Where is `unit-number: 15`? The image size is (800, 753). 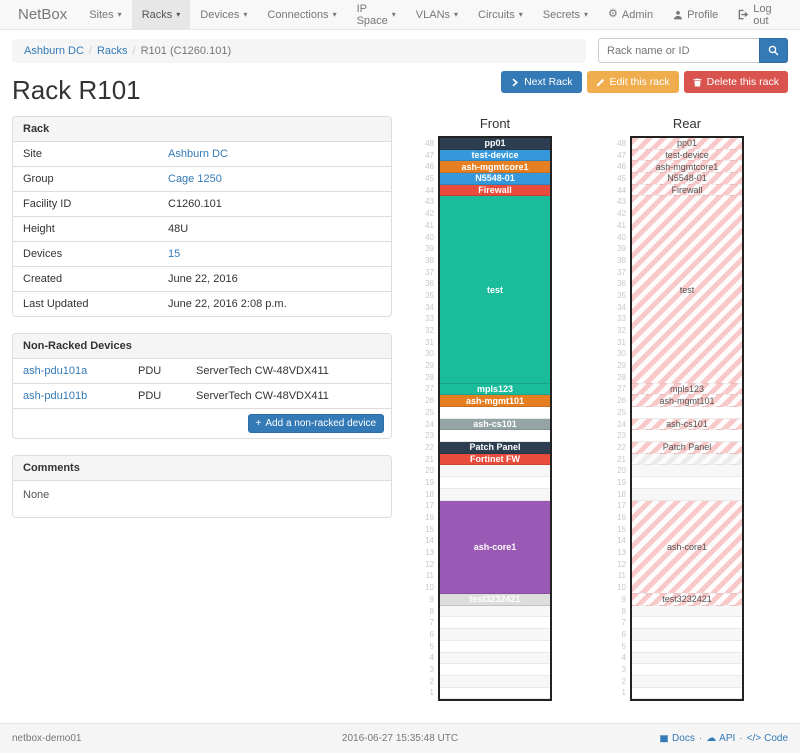 unit-number: 15 is located at coordinates (429, 529).